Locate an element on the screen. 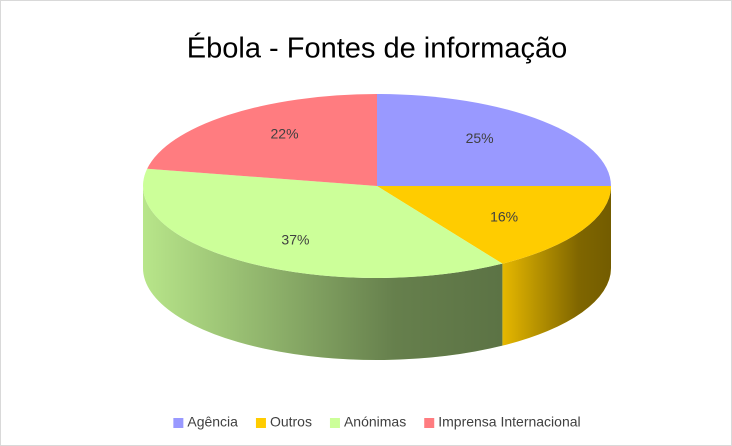 This screenshot has width=732, height=446. chart-title: Ébola - Fontes de informação is located at coordinates (377, 48).